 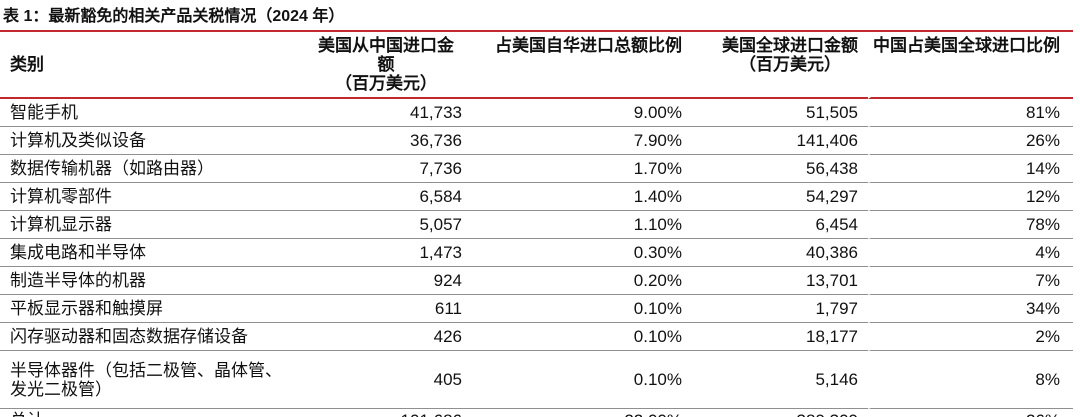 I want to click on cell-category: 制造半导体的机器, so click(x=155, y=281).